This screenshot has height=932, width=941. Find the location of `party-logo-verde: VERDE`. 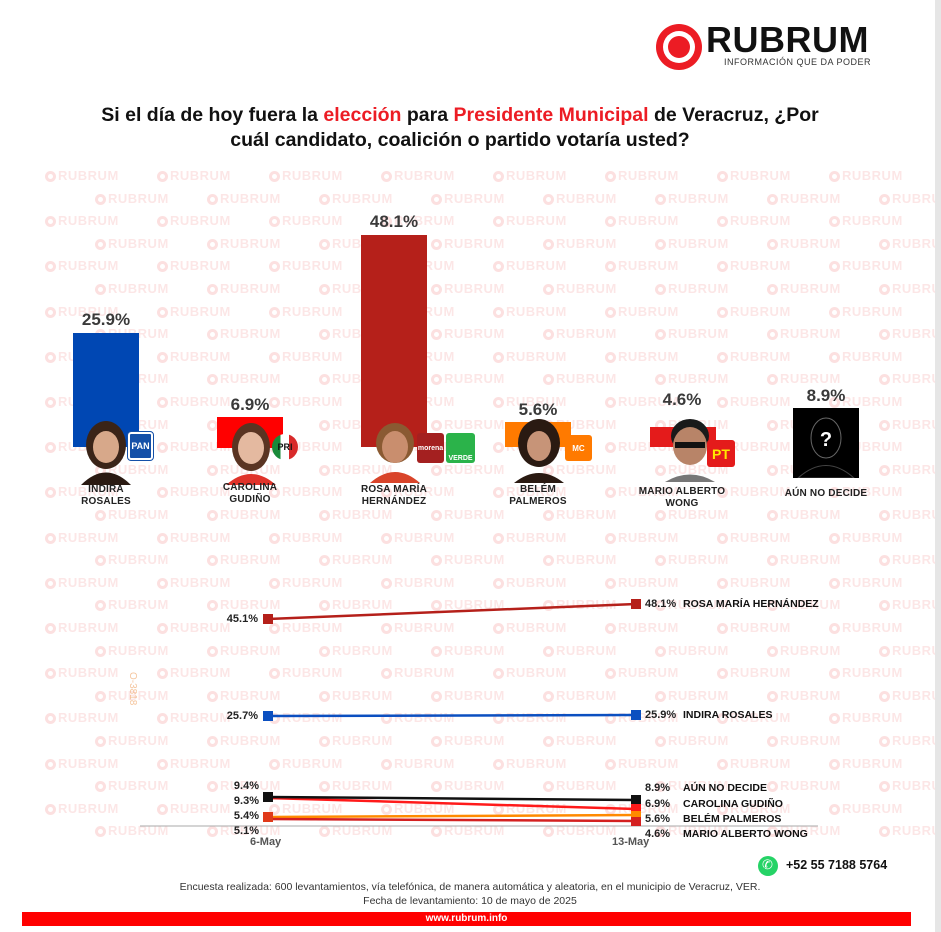

party-logo-verde: VERDE is located at coordinates (460, 448).